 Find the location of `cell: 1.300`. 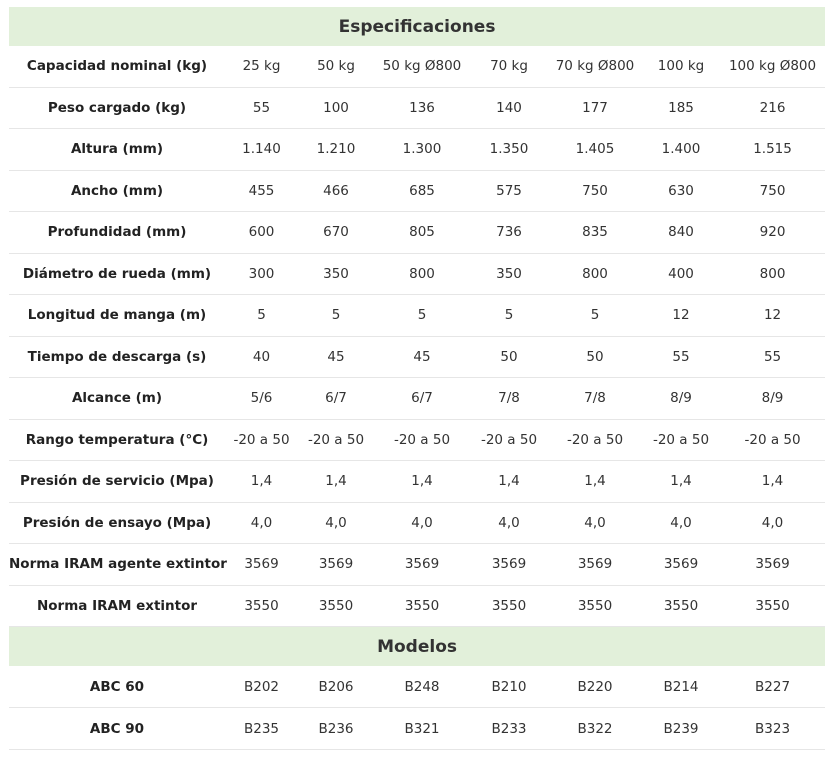

cell: 1.300 is located at coordinates (422, 149).